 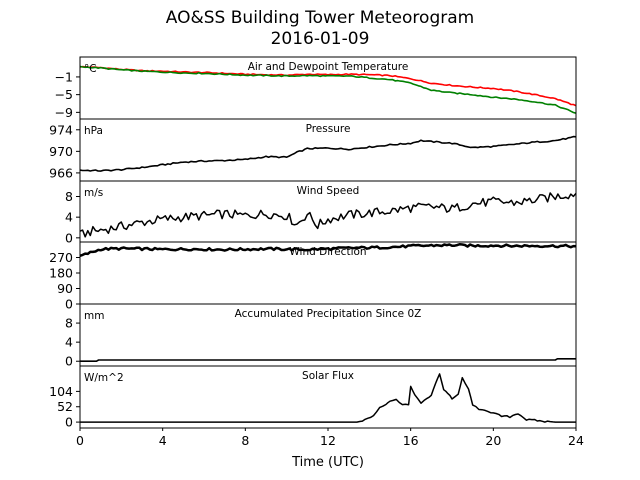 I want to click on panel-title: Wind Direction, so click(x=327, y=252).